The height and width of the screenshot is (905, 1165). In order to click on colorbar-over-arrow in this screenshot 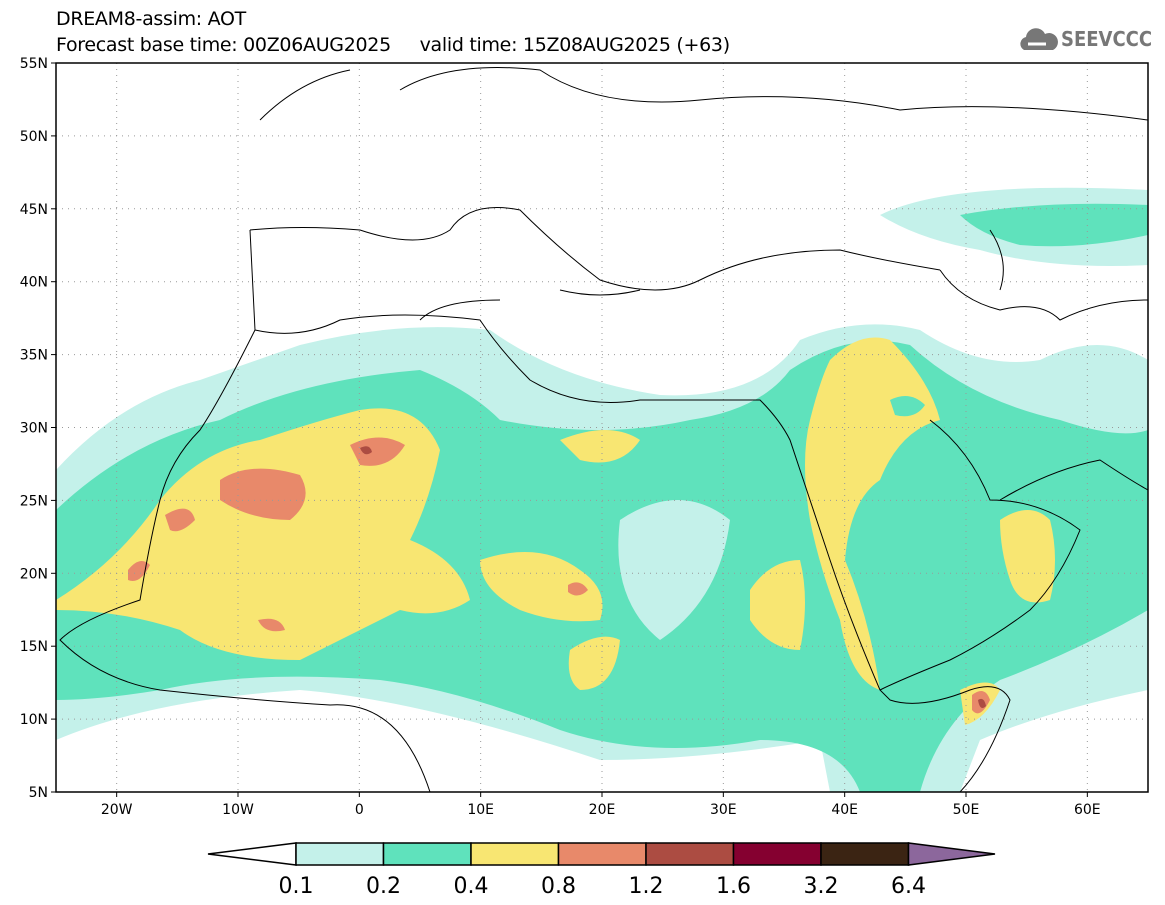, I will do `click(951, 854)`.